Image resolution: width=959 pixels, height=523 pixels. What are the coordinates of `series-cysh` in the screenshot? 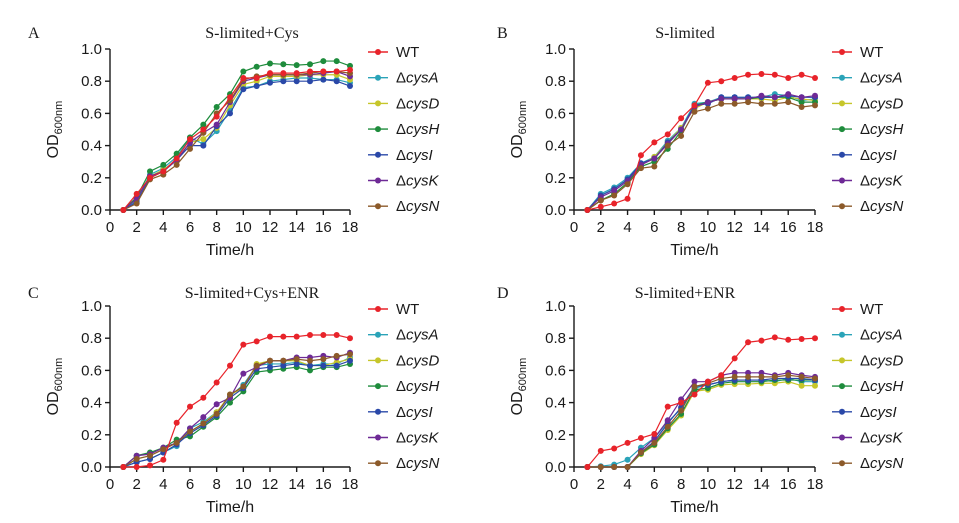 It's located at (701, 153).